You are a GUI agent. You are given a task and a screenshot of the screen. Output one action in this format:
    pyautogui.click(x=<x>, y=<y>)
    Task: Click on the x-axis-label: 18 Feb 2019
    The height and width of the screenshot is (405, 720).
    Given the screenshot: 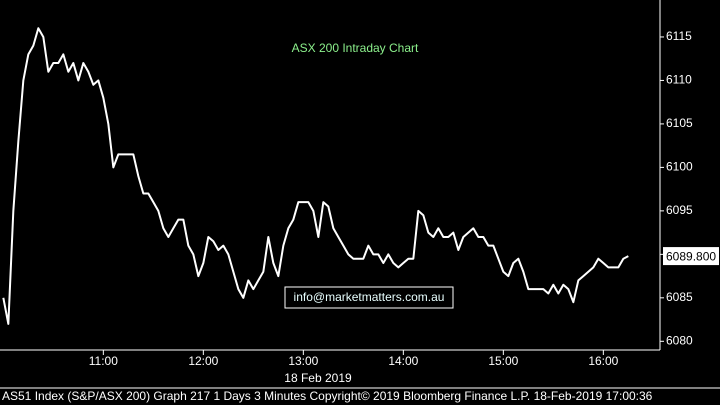 What is the action you would take?
    pyautogui.click(x=318, y=378)
    